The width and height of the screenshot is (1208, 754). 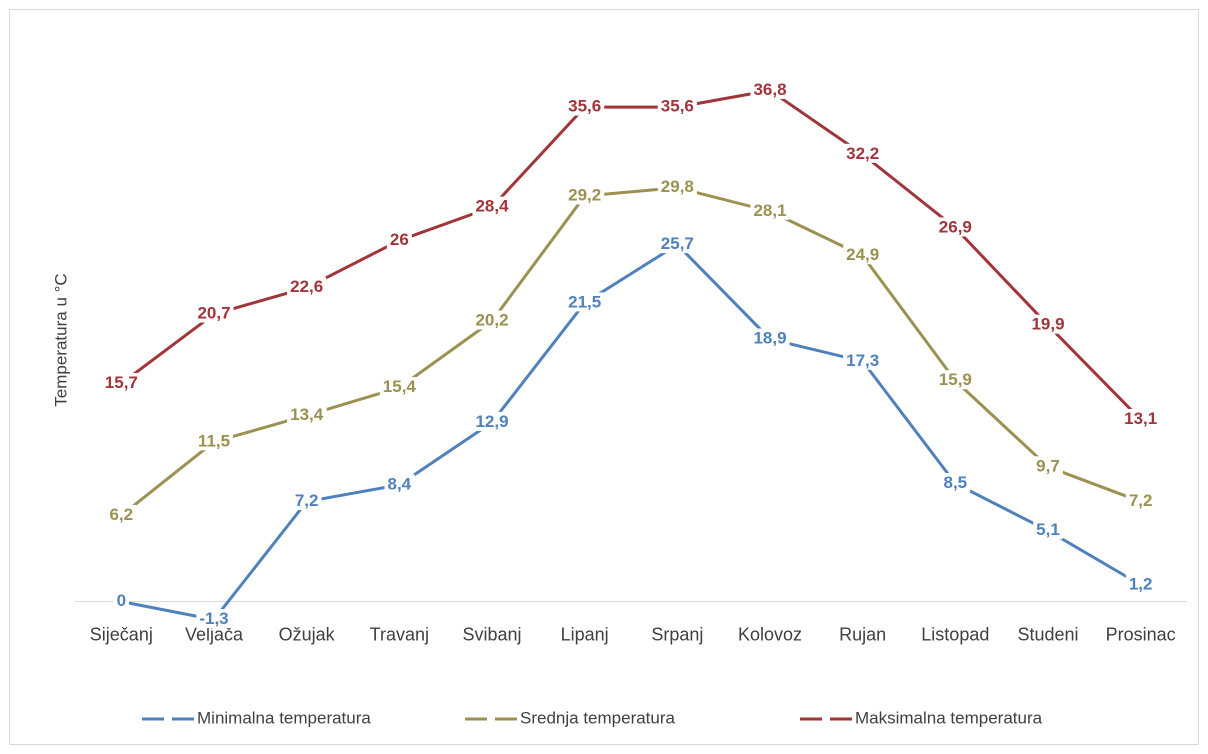 I want to click on data-label: 15,7, so click(x=121, y=382).